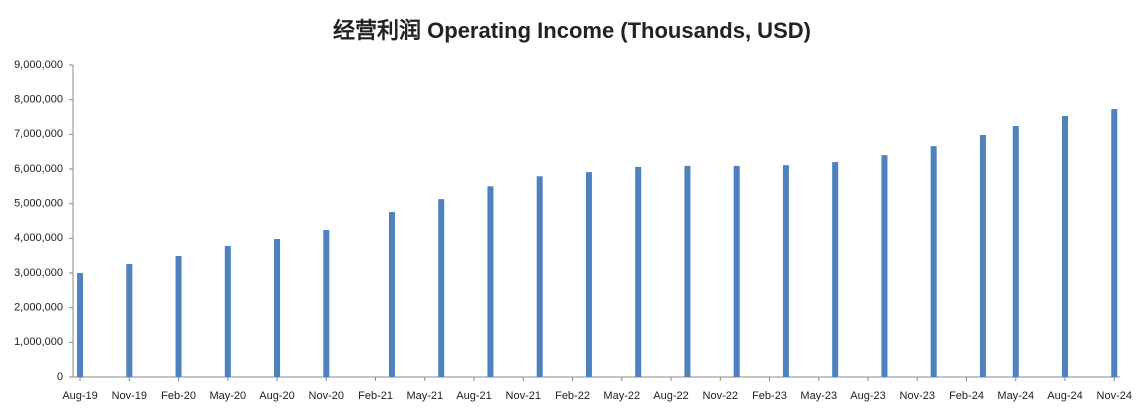  I want to click on x-tick-label: Aug-23, so click(867, 396).